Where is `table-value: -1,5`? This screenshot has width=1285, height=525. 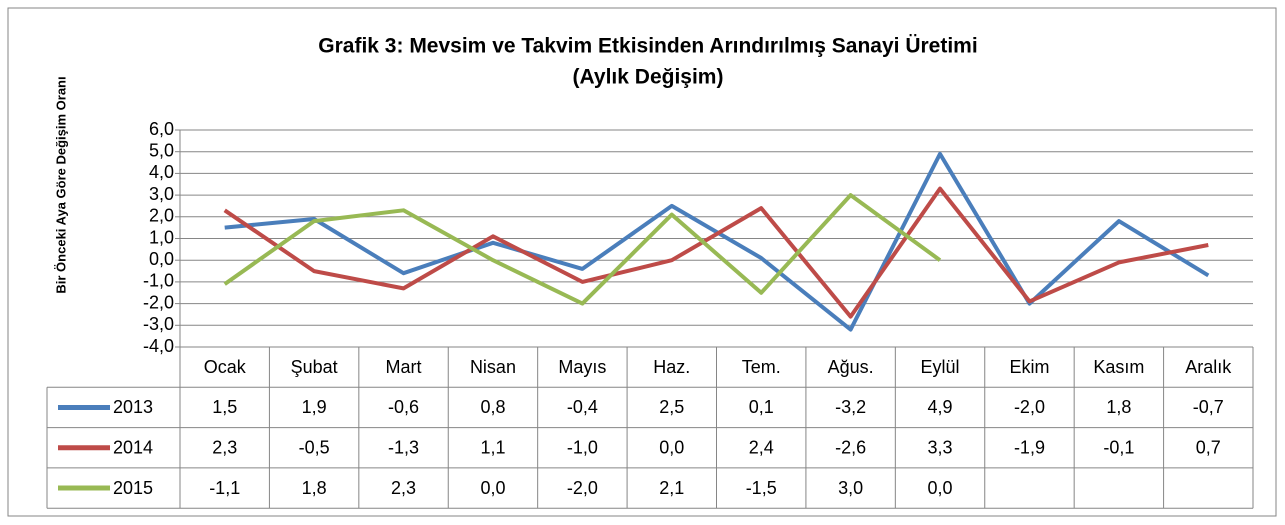 table-value: -1,5 is located at coordinates (761, 488).